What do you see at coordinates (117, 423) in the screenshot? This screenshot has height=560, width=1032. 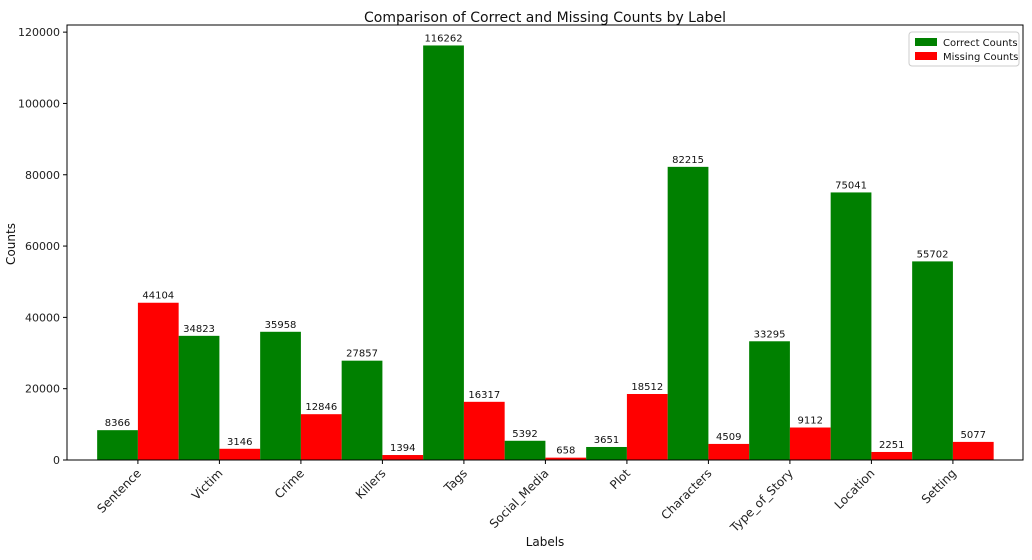 I see `bar-value-label: 8366` at bounding box center [117, 423].